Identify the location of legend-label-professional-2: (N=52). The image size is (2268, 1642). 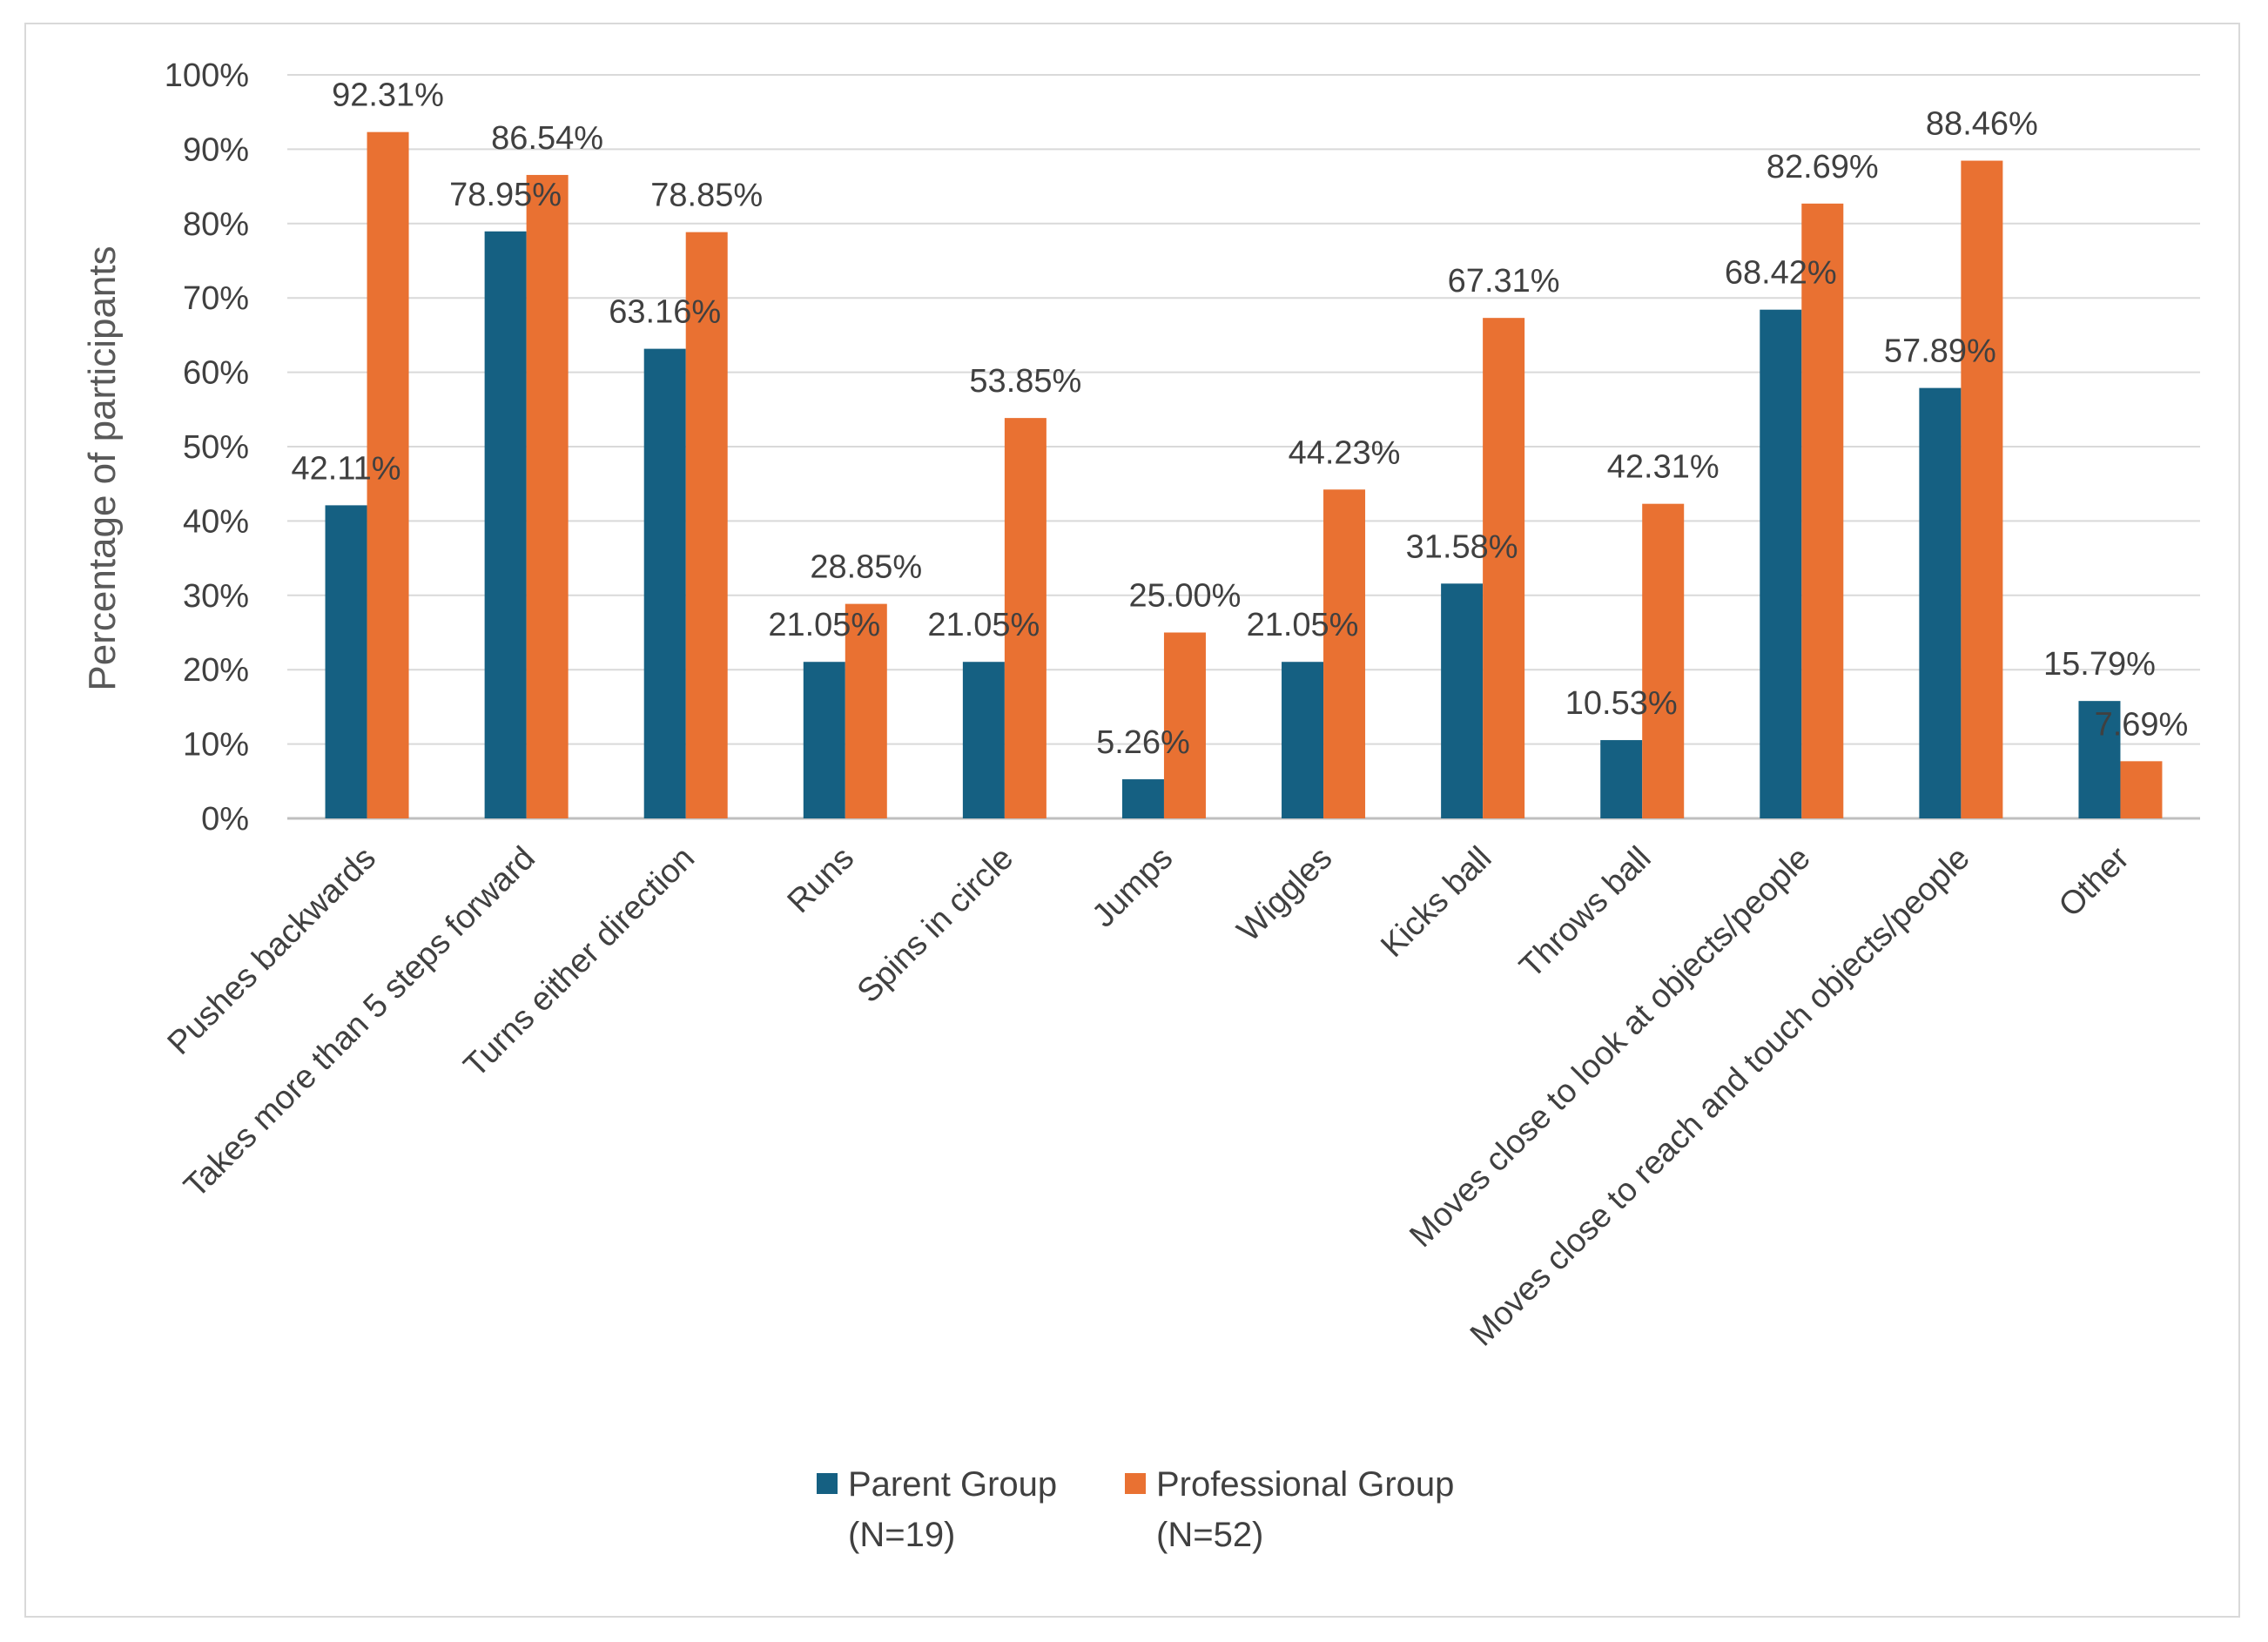
(1210, 1535).